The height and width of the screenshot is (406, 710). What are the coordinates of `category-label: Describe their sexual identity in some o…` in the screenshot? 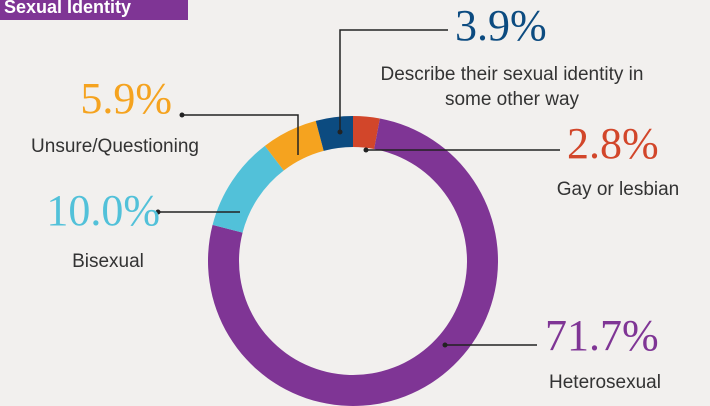 It's located at (512, 87).